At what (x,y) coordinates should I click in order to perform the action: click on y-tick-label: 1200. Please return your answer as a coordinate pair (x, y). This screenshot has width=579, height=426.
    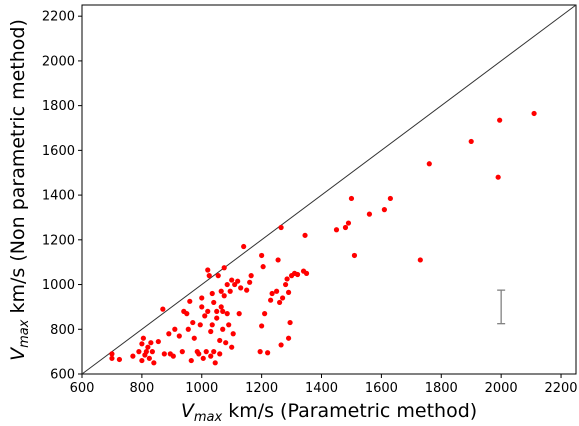
    Looking at the image, I should click on (58, 240).